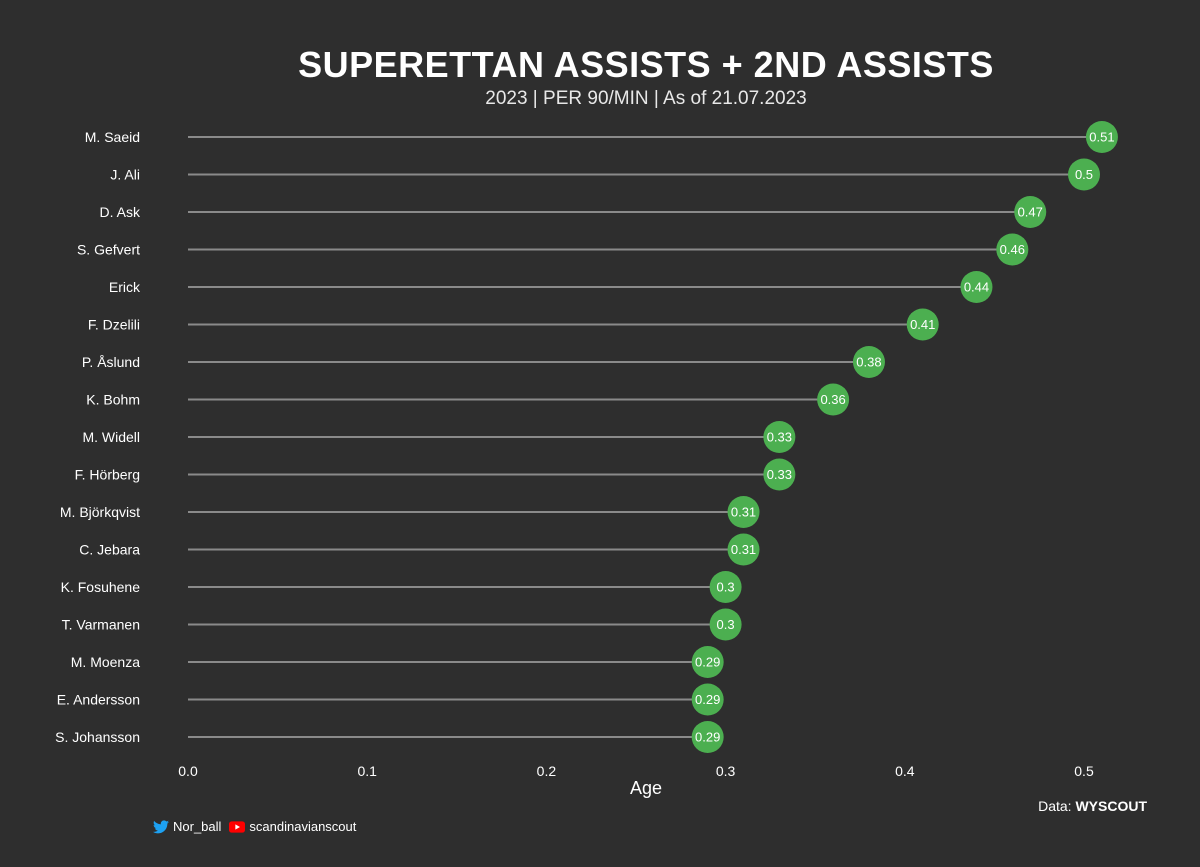 The height and width of the screenshot is (867, 1200). Describe the element at coordinates (125, 287) in the screenshot. I see `category-label: Erick` at that location.